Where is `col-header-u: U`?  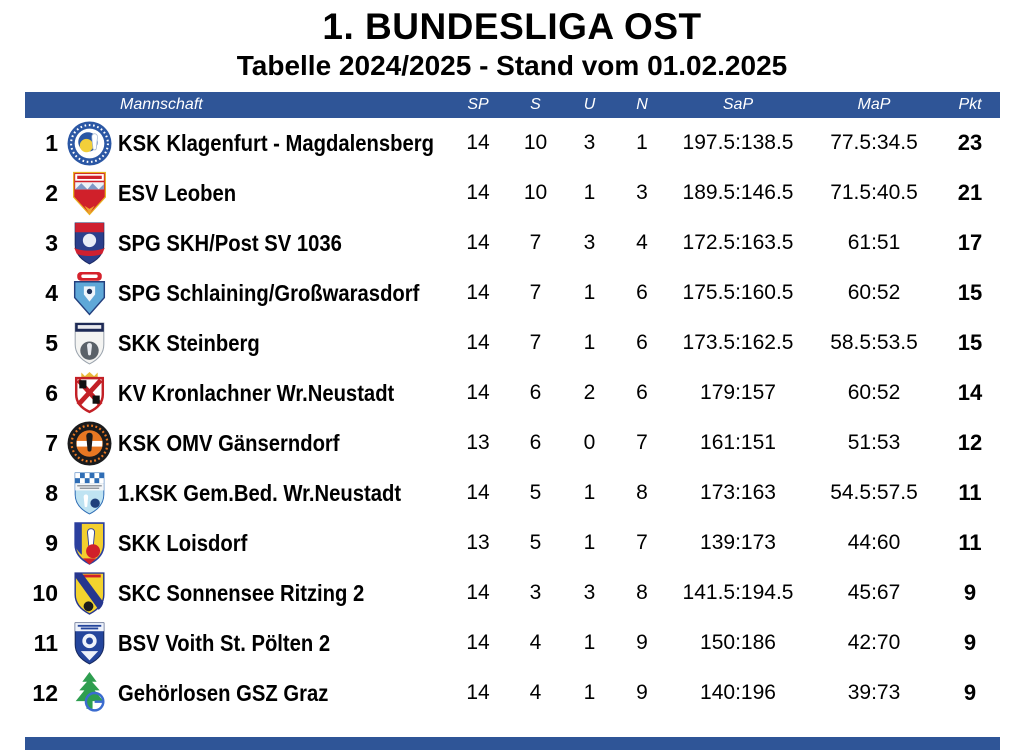
col-header-u: U is located at coordinates (589, 104).